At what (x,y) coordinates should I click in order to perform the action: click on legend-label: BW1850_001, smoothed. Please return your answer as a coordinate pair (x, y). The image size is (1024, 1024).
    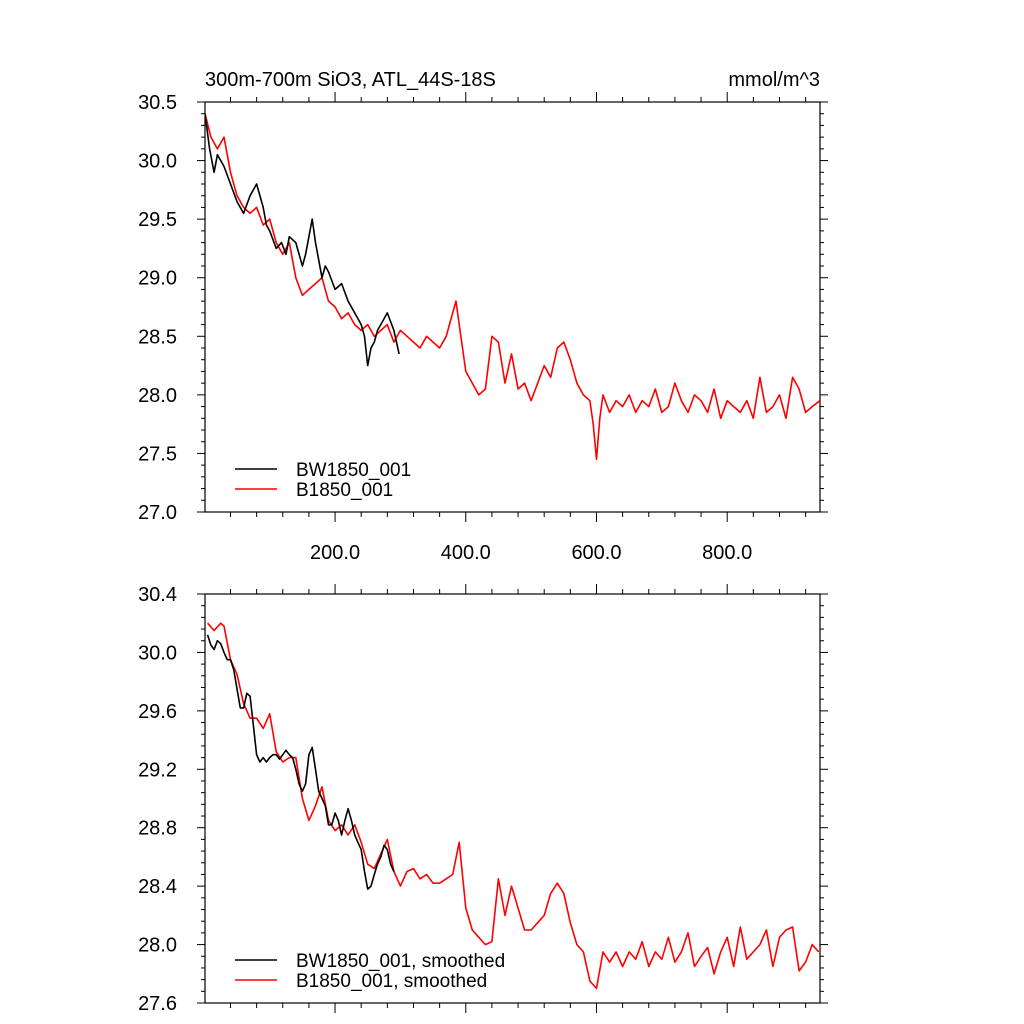
    Looking at the image, I should click on (400, 961).